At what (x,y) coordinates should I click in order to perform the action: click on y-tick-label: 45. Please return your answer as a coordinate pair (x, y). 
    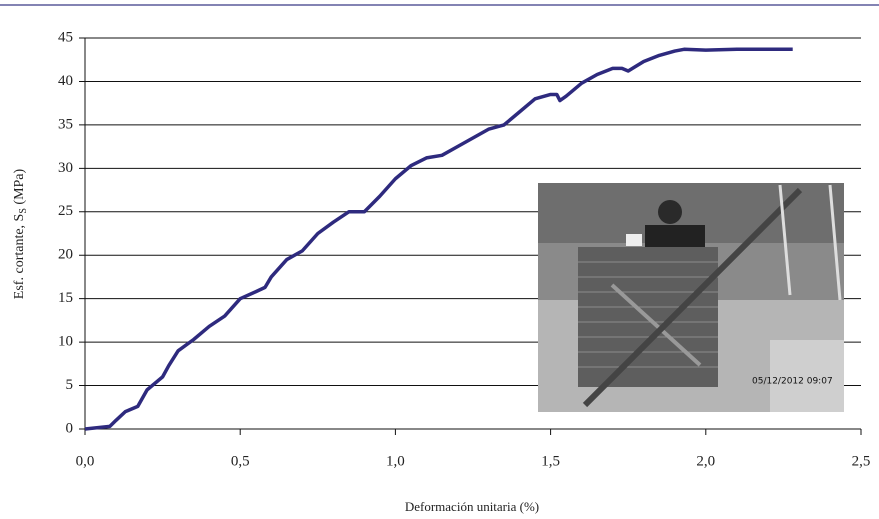
    Looking at the image, I should click on (65, 37).